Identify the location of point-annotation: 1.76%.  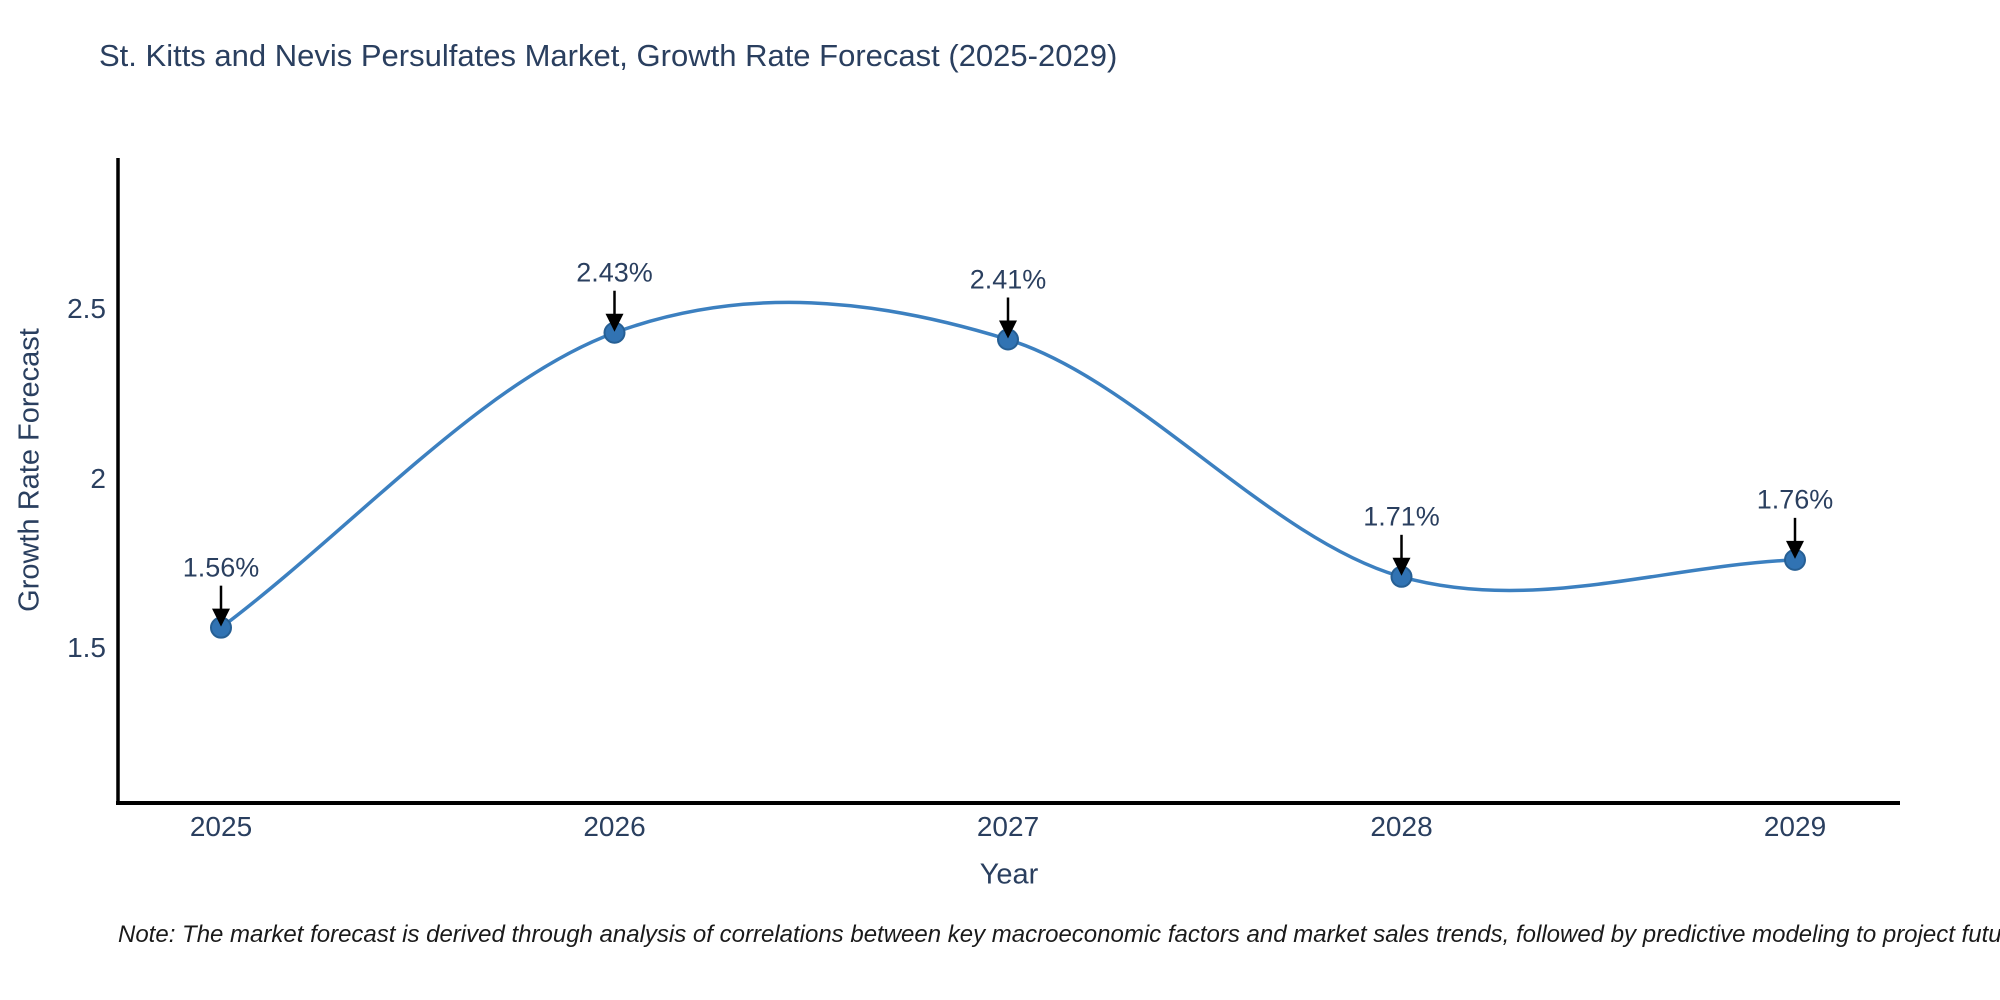
(1795, 499).